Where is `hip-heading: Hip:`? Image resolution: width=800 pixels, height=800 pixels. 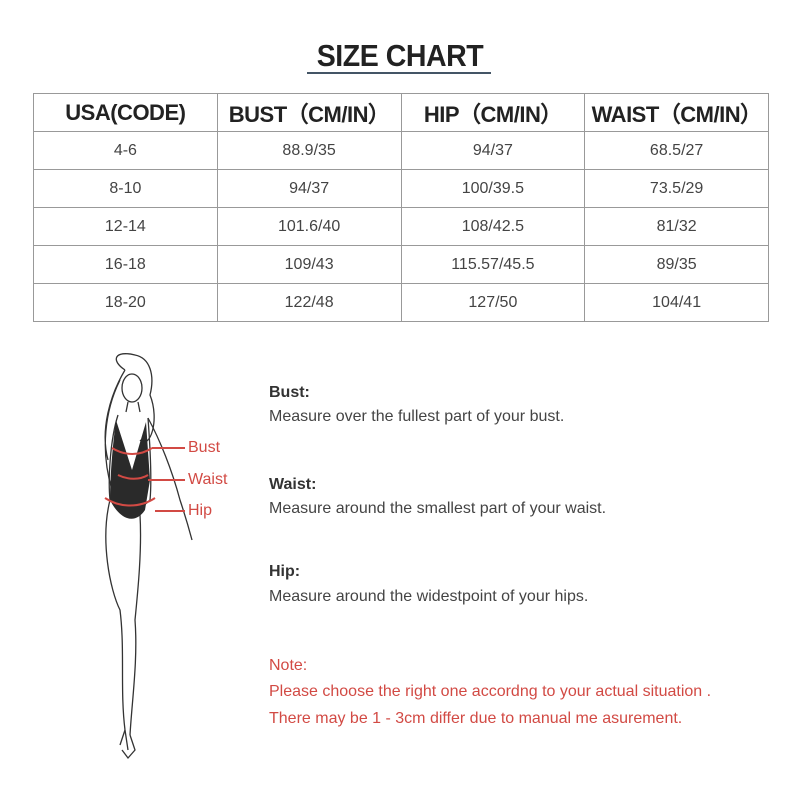 hip-heading: Hip: is located at coordinates (285, 571).